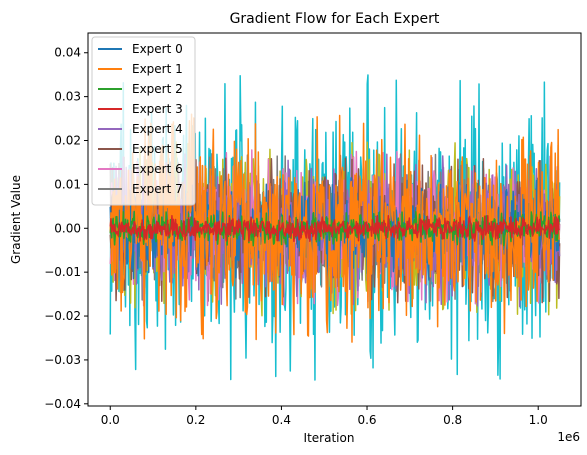 This screenshot has width=587, height=455. What do you see at coordinates (538, 420) in the screenshot?
I see `x-tick-label: 1.0` at bounding box center [538, 420].